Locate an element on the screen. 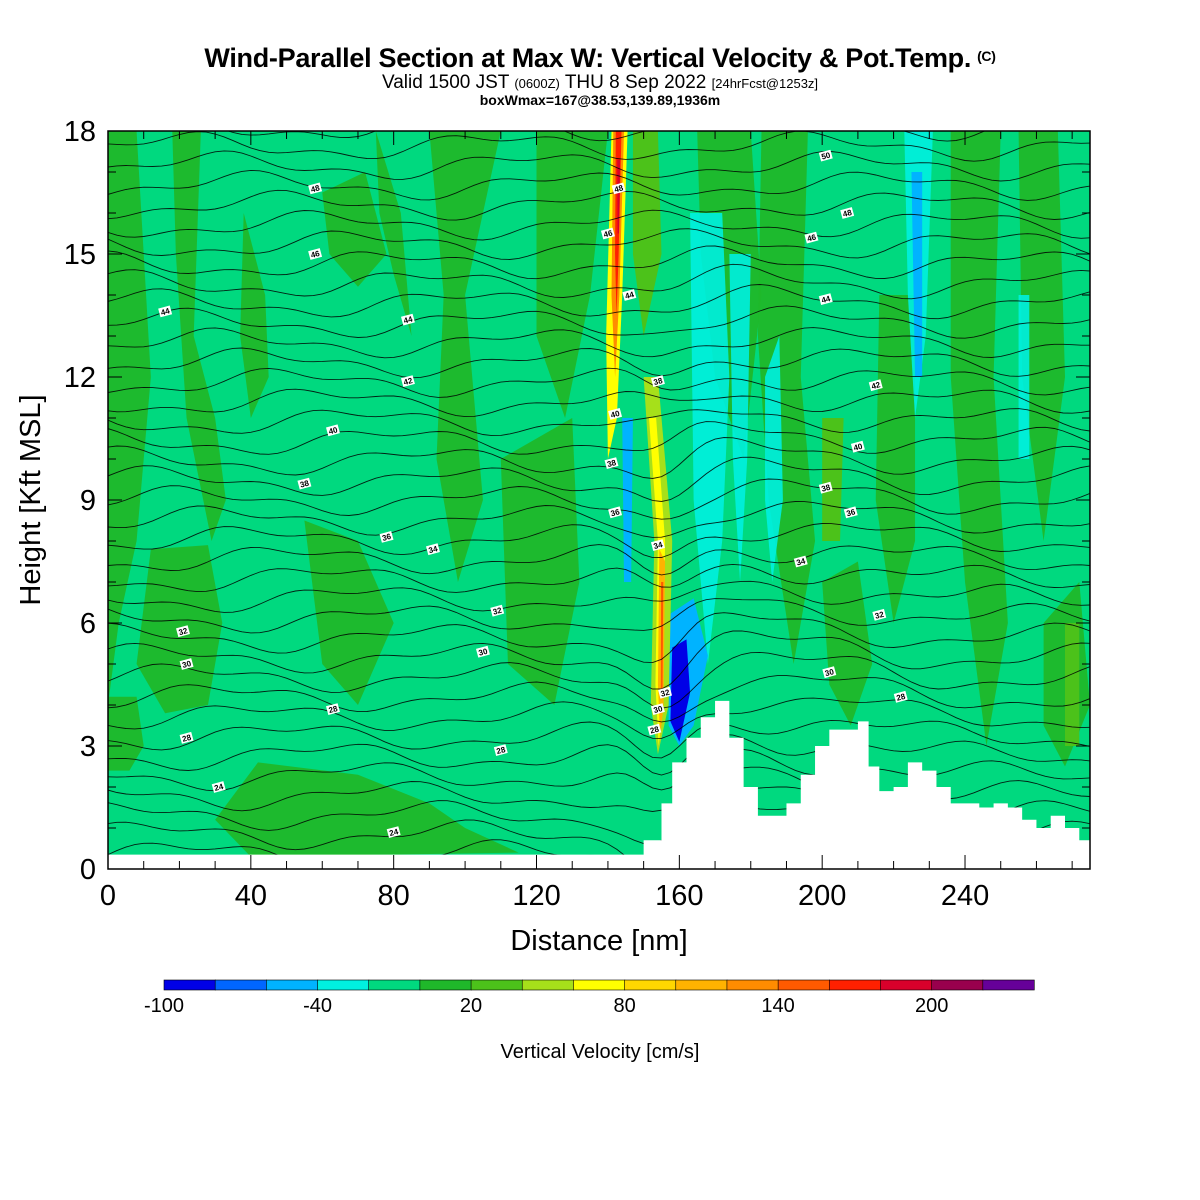 The height and width of the screenshot is (1200, 1200). theta-label: 46 is located at coordinates (315, 254).